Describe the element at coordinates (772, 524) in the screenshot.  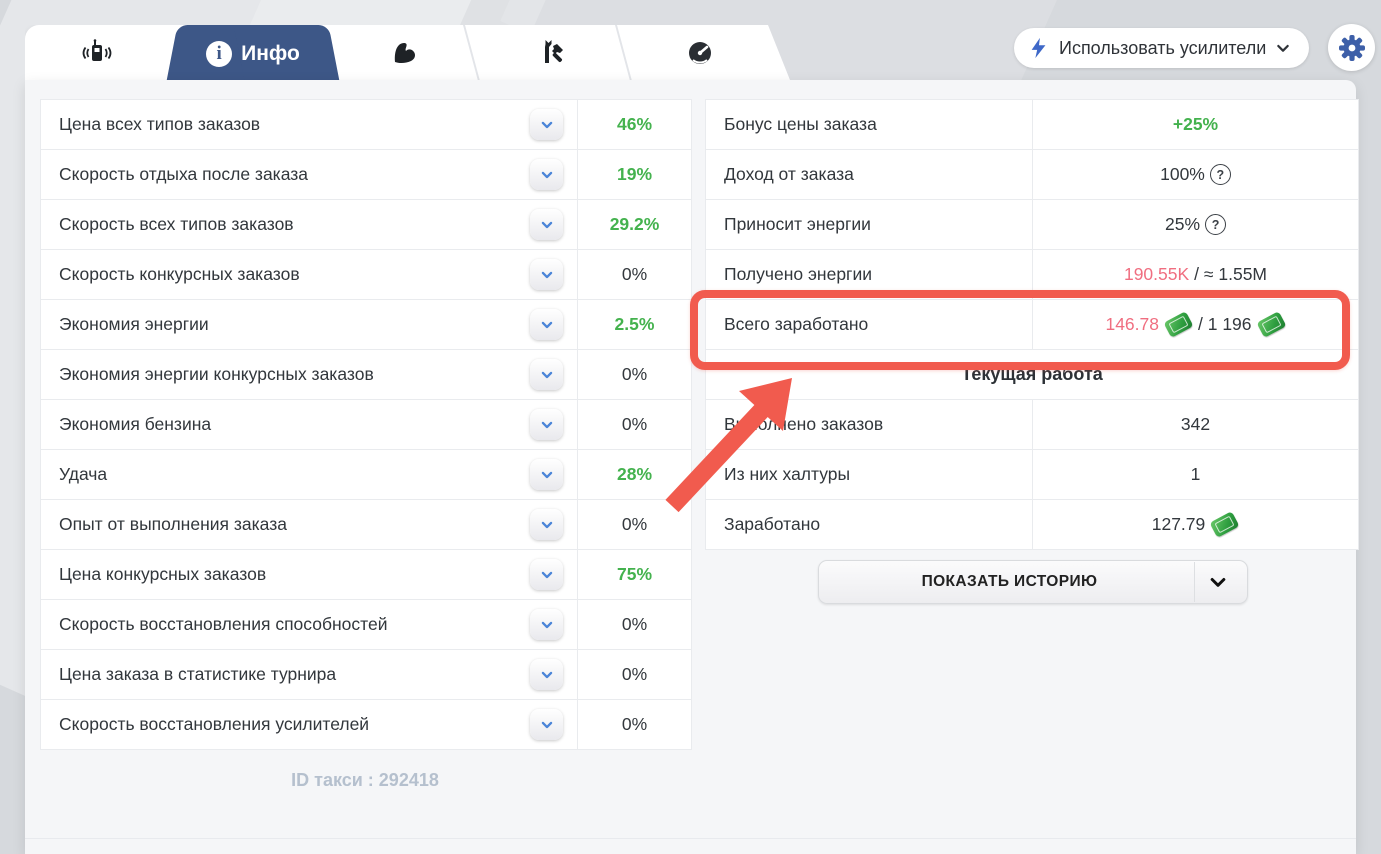
I see `row-label: Заработано` at that location.